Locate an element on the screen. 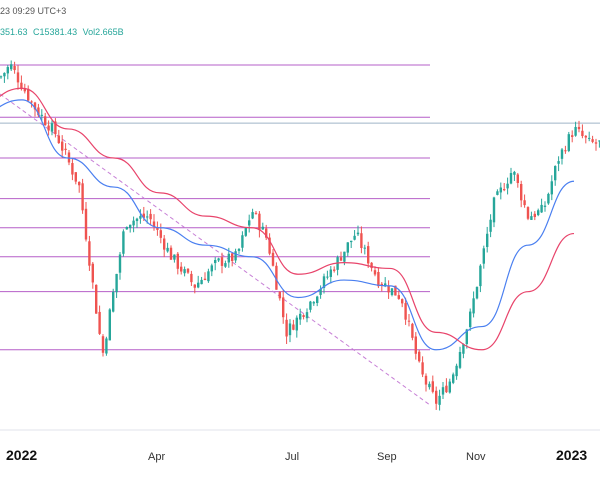  open-value: 351.63 is located at coordinates (14, 32).